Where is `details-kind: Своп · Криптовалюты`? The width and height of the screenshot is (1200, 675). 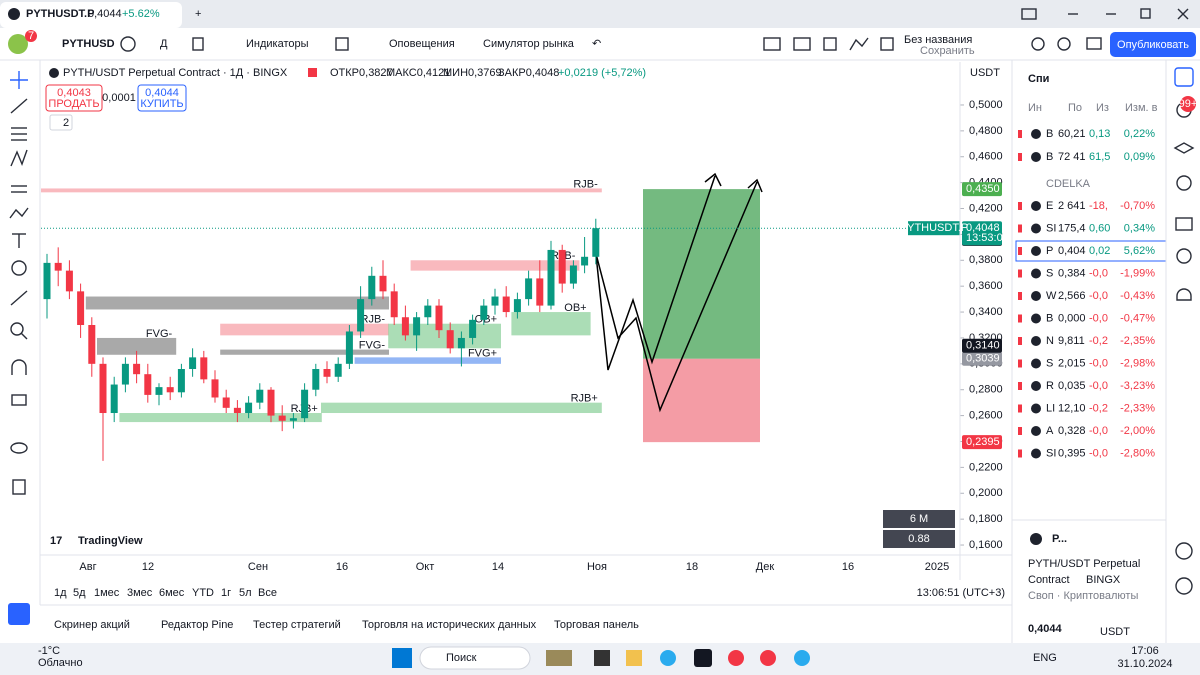
details-kind: Своп · Криптовалюты is located at coordinates (1083, 596).